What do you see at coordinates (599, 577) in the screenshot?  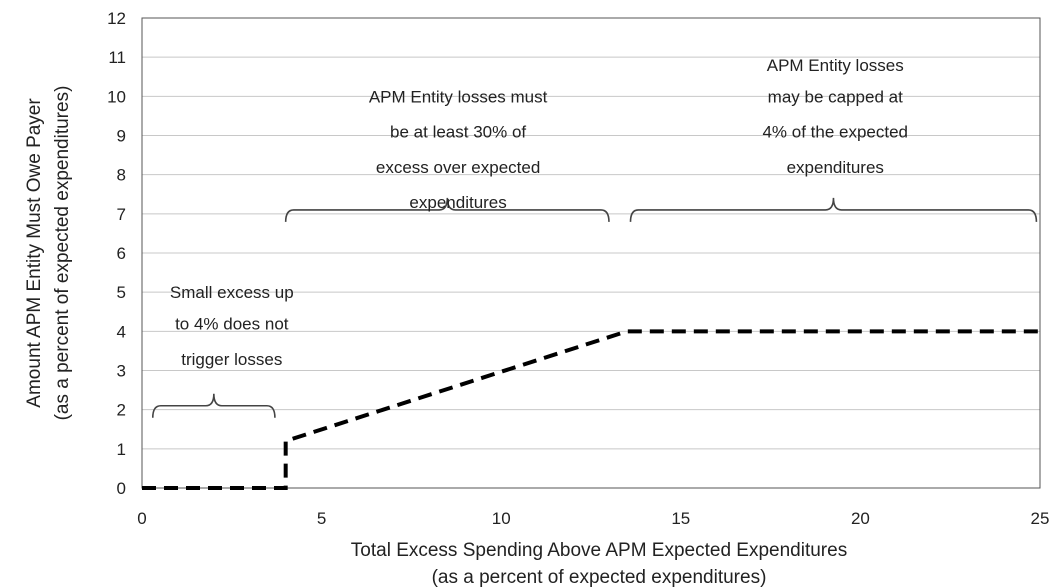 I see `x-axis-label-line: (as a percent of expected expenditures)` at bounding box center [599, 577].